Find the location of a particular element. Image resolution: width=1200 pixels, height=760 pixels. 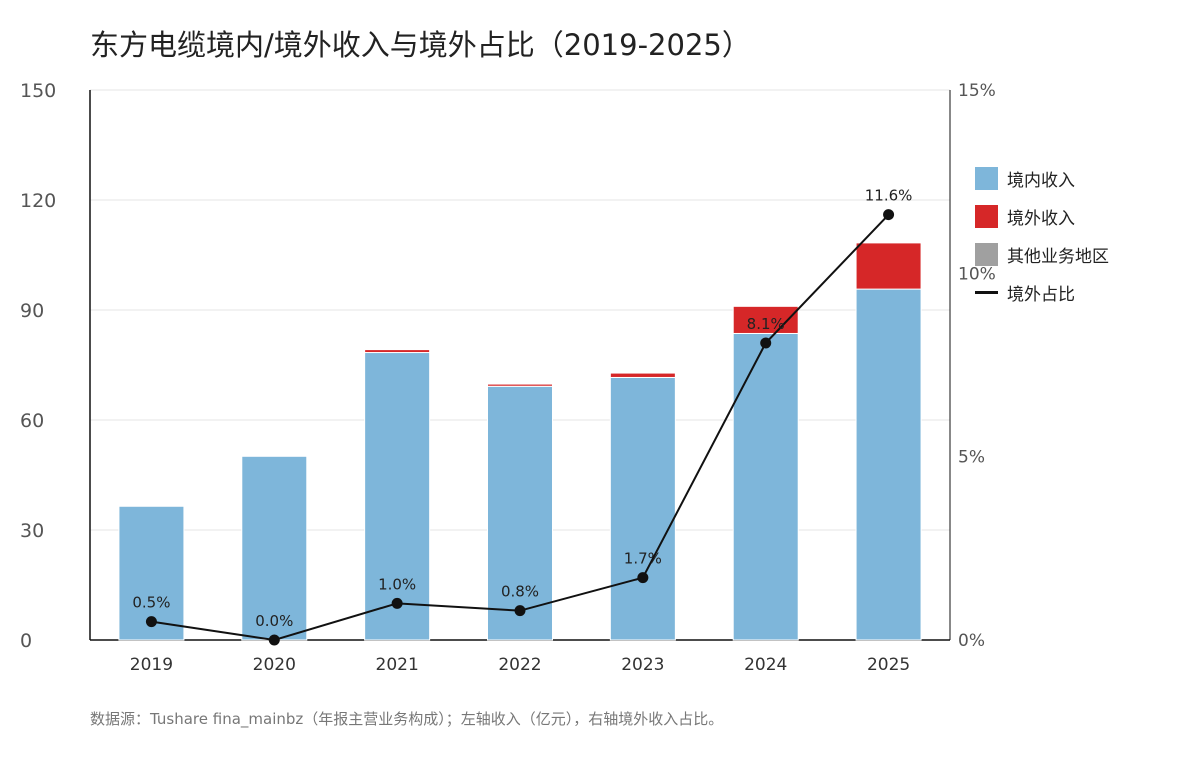

legend-label-domestic: 境内收入 is located at coordinates (1041, 180).